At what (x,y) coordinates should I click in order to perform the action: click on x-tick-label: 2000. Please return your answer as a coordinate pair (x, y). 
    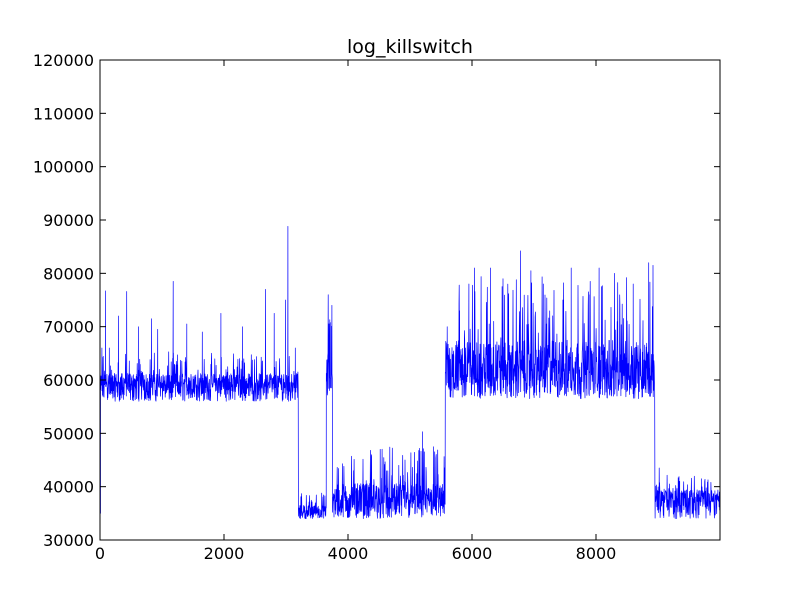
    Looking at the image, I should click on (224, 553).